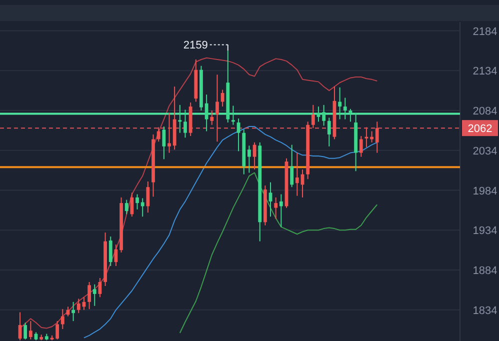 The image size is (499, 341). Describe the element at coordinates (485, 231) in the screenshot. I see `y-tick-label: 1934` at that location.